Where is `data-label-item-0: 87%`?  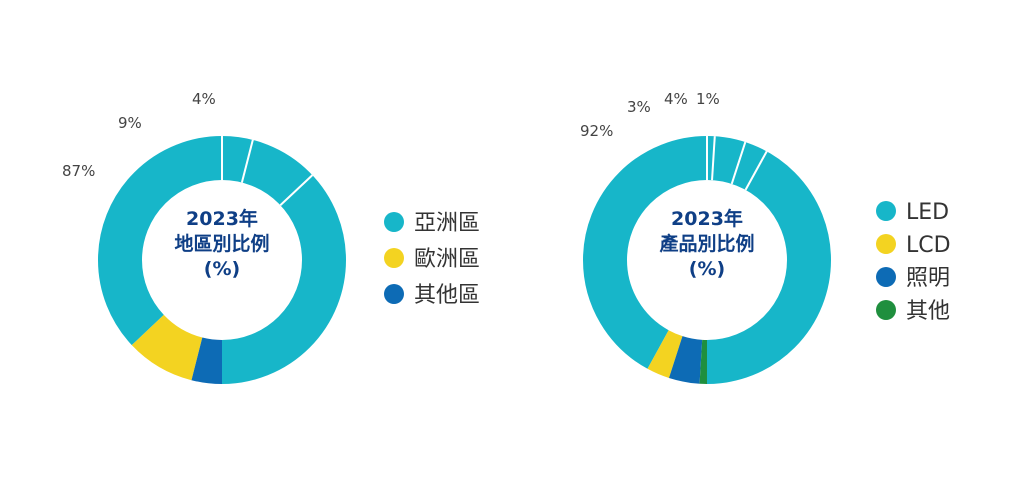
data-label-item-0: 87% is located at coordinates (78, 171).